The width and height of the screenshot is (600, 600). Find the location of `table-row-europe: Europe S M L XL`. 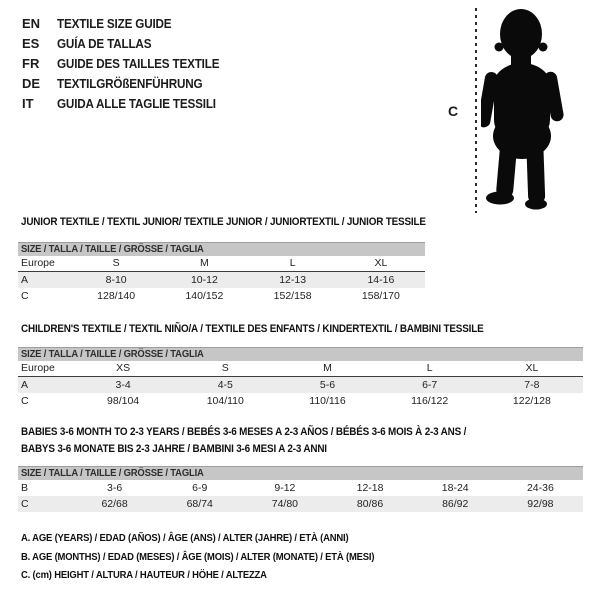

table-row-europe: Europe S M L XL is located at coordinates (221, 263).